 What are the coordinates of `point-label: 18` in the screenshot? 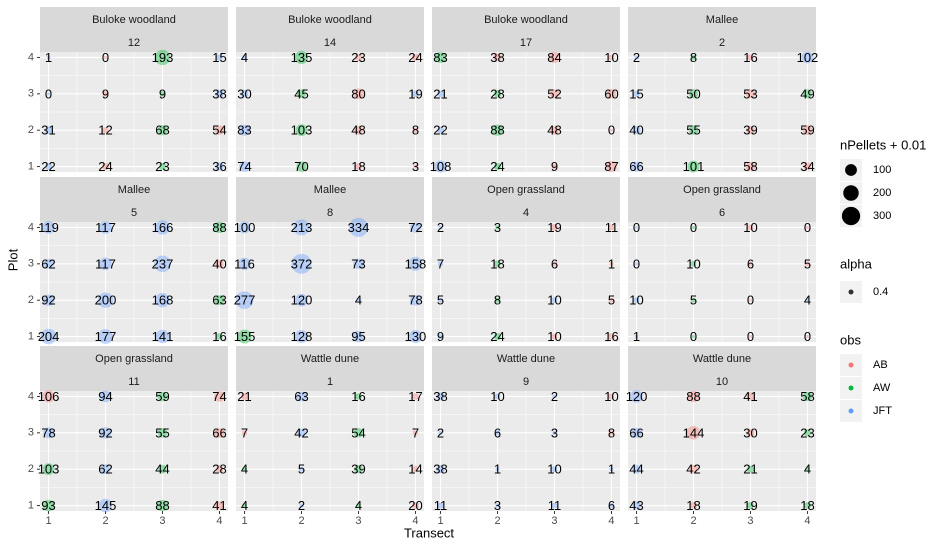 It's located at (693, 505).